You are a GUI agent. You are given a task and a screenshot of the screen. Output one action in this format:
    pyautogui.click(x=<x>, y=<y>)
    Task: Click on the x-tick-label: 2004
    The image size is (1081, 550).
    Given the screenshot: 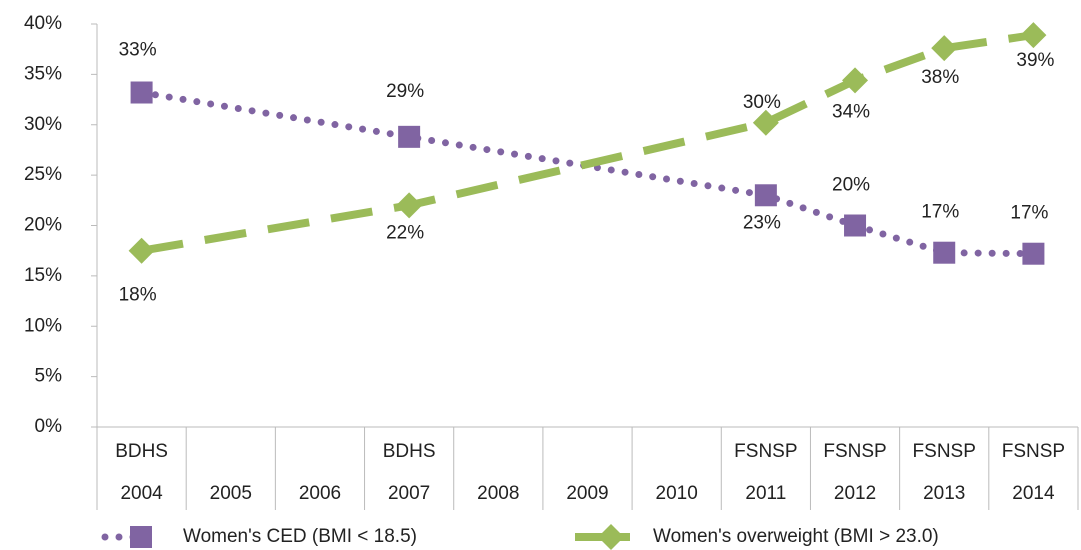 What is the action you would take?
    pyautogui.click(x=141, y=493)
    